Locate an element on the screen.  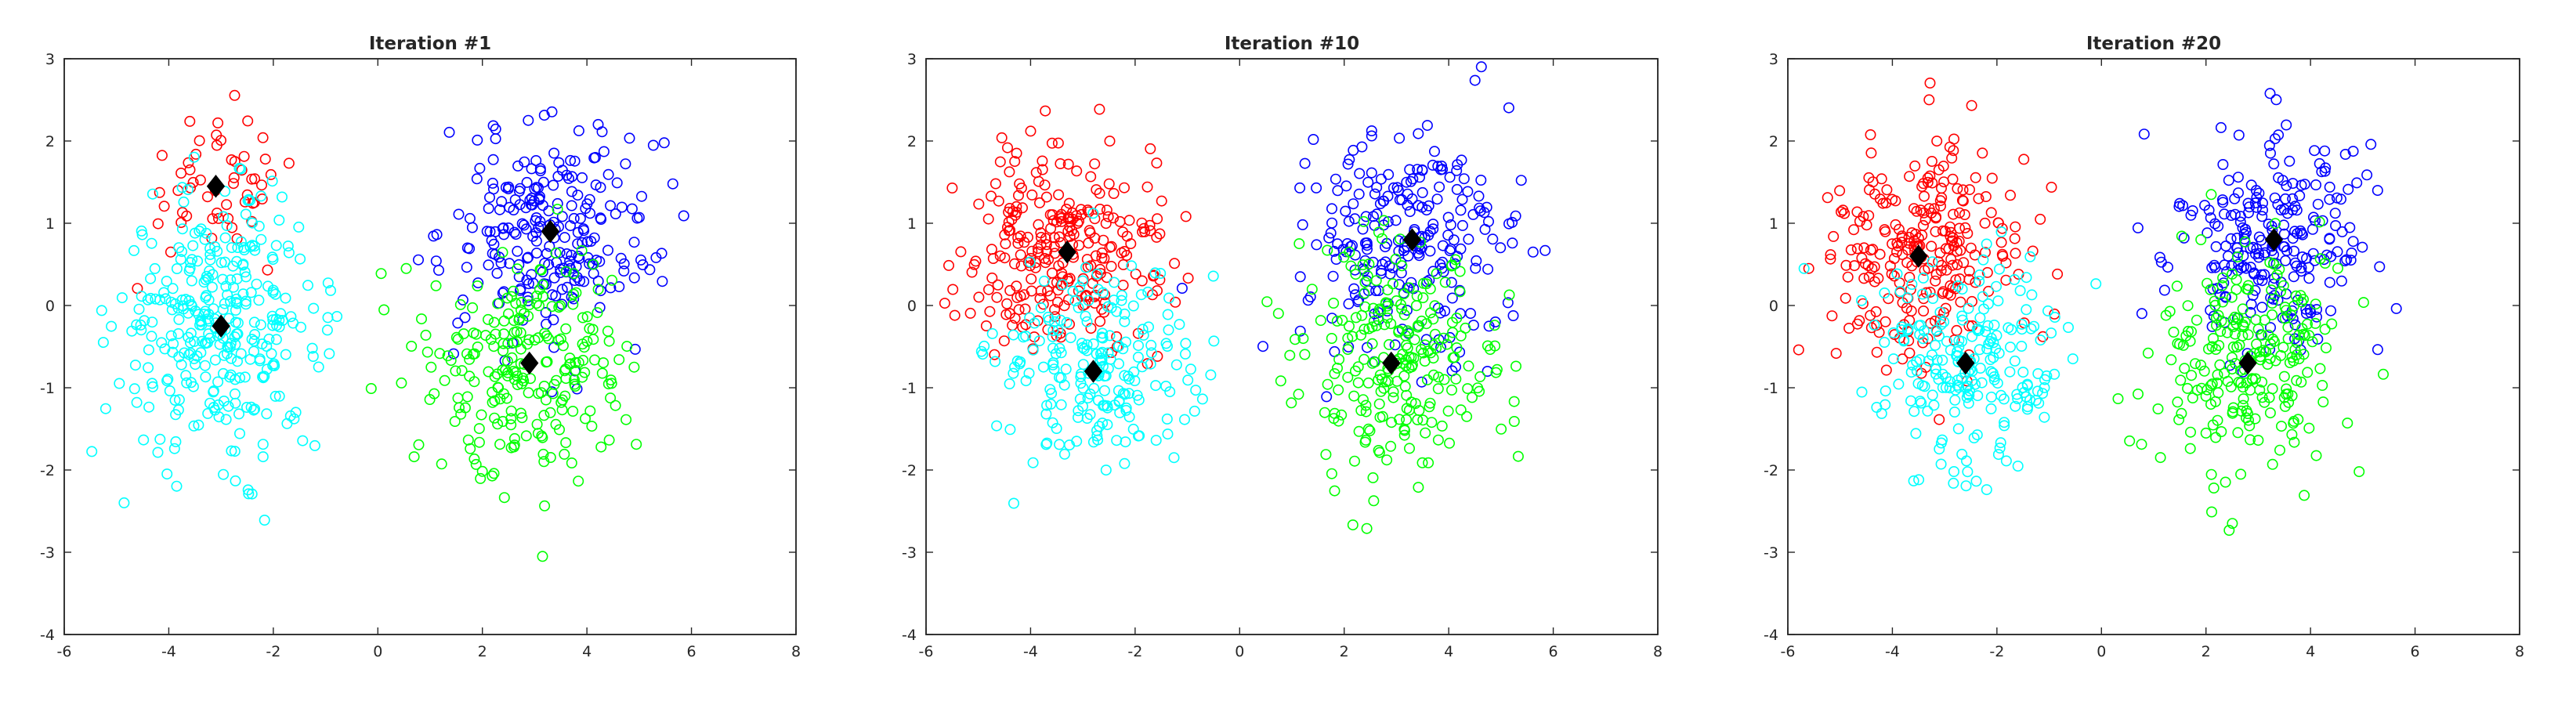
x-tick-label: 0 is located at coordinates (378, 652).